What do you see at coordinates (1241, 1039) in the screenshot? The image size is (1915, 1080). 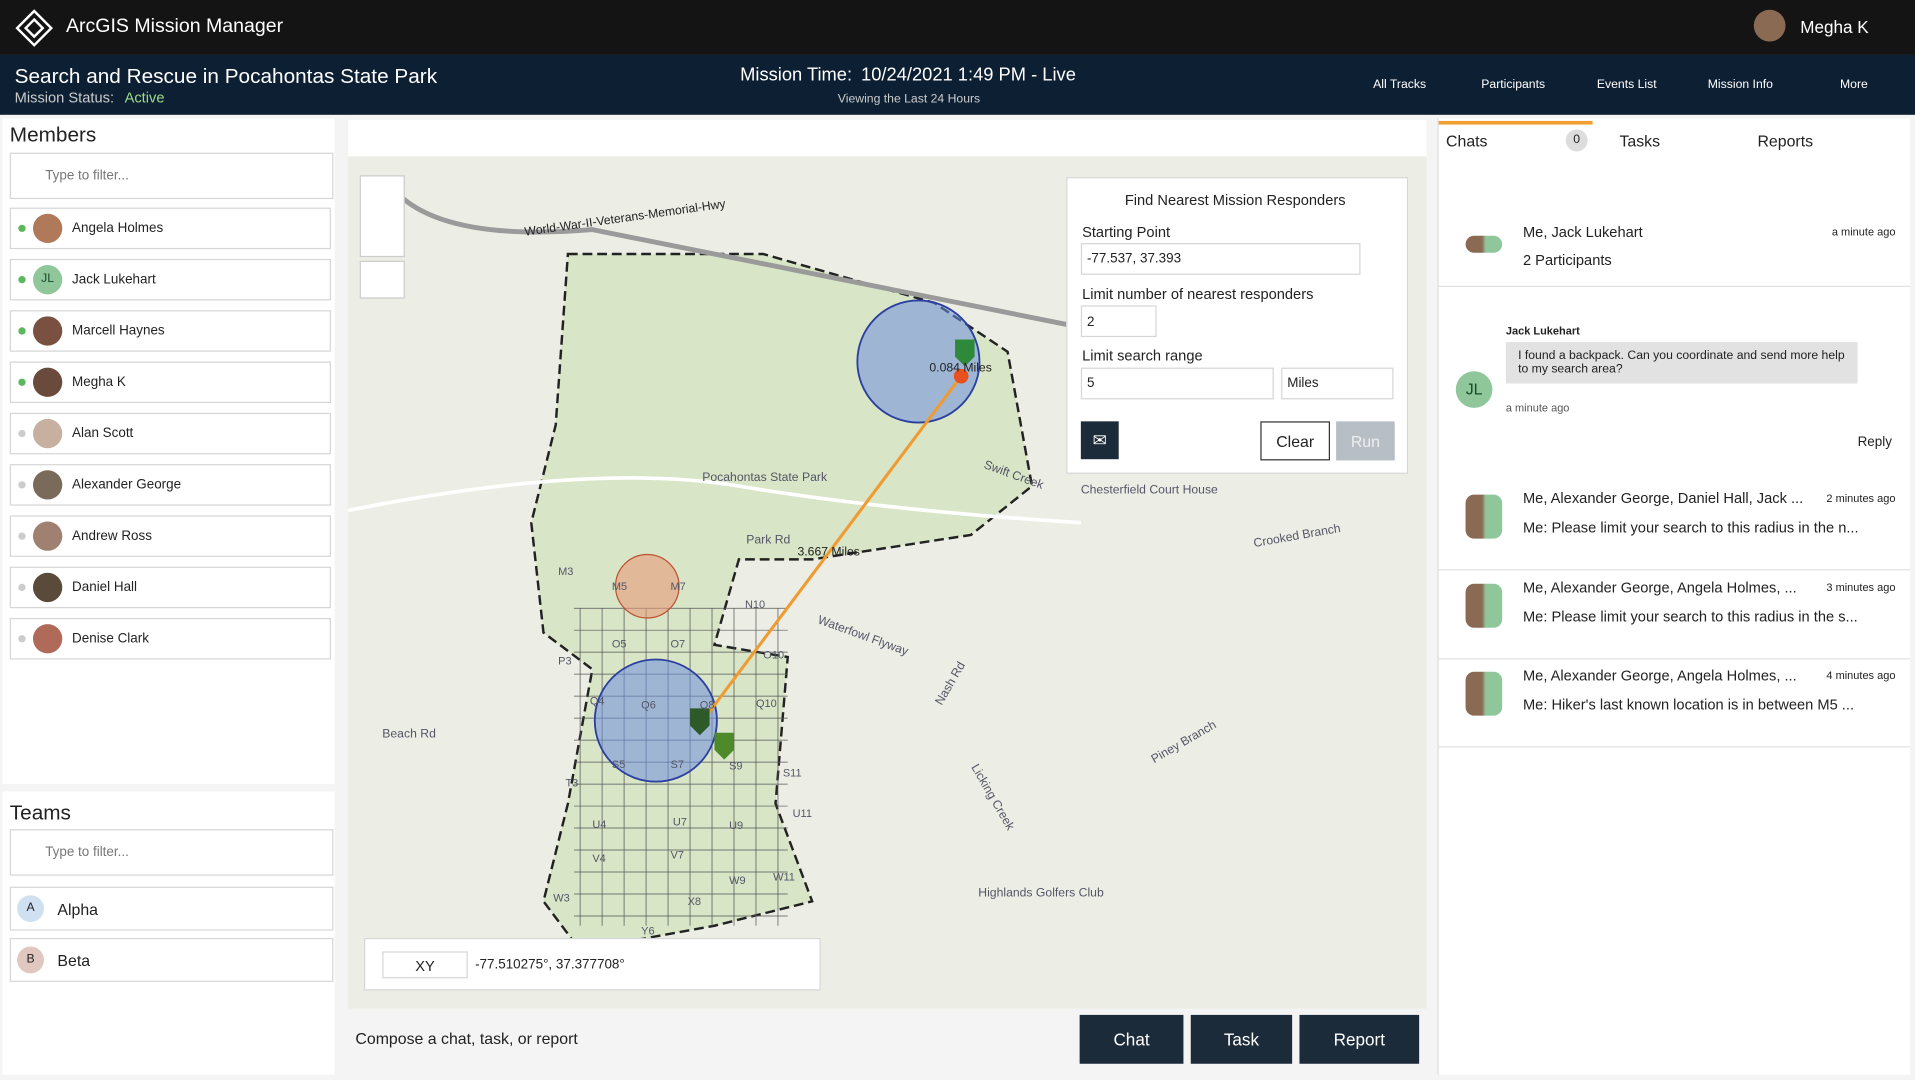 I see `compose-button: Task` at bounding box center [1241, 1039].